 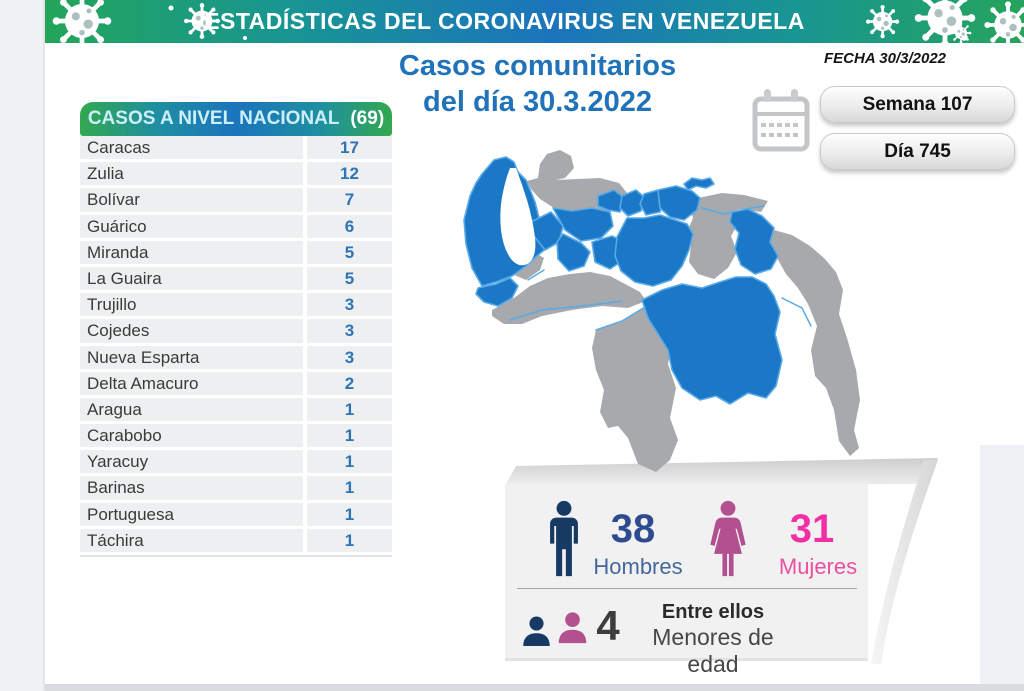 What do you see at coordinates (812, 529) in the screenshot?
I see `women-count: 31` at bounding box center [812, 529].